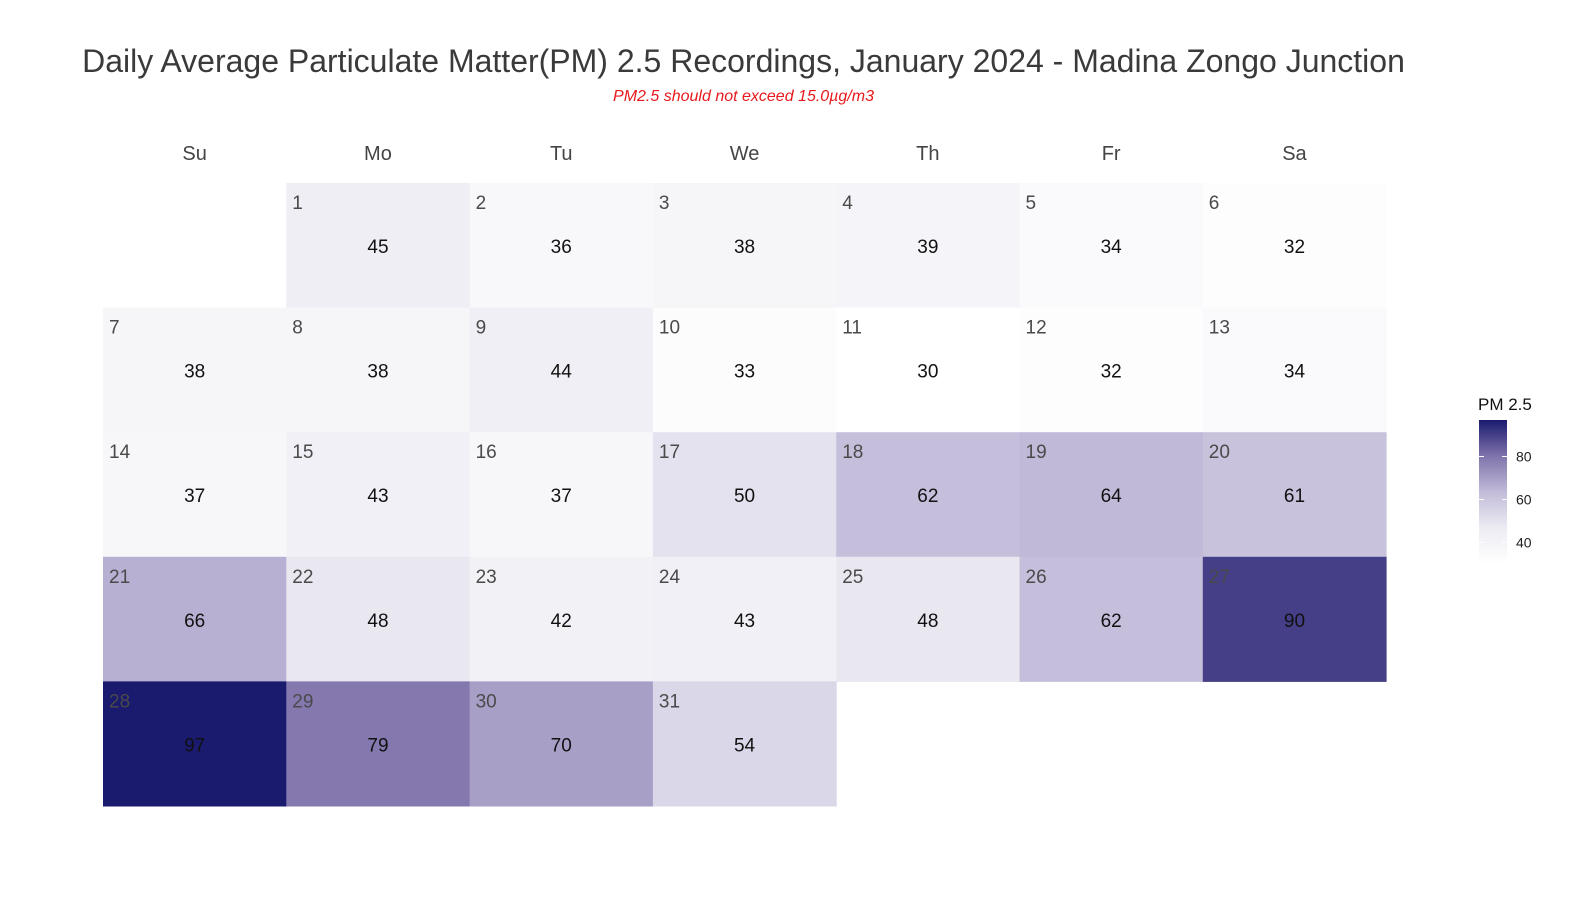  I want to click on weekday-label: Sa, so click(1294, 154).